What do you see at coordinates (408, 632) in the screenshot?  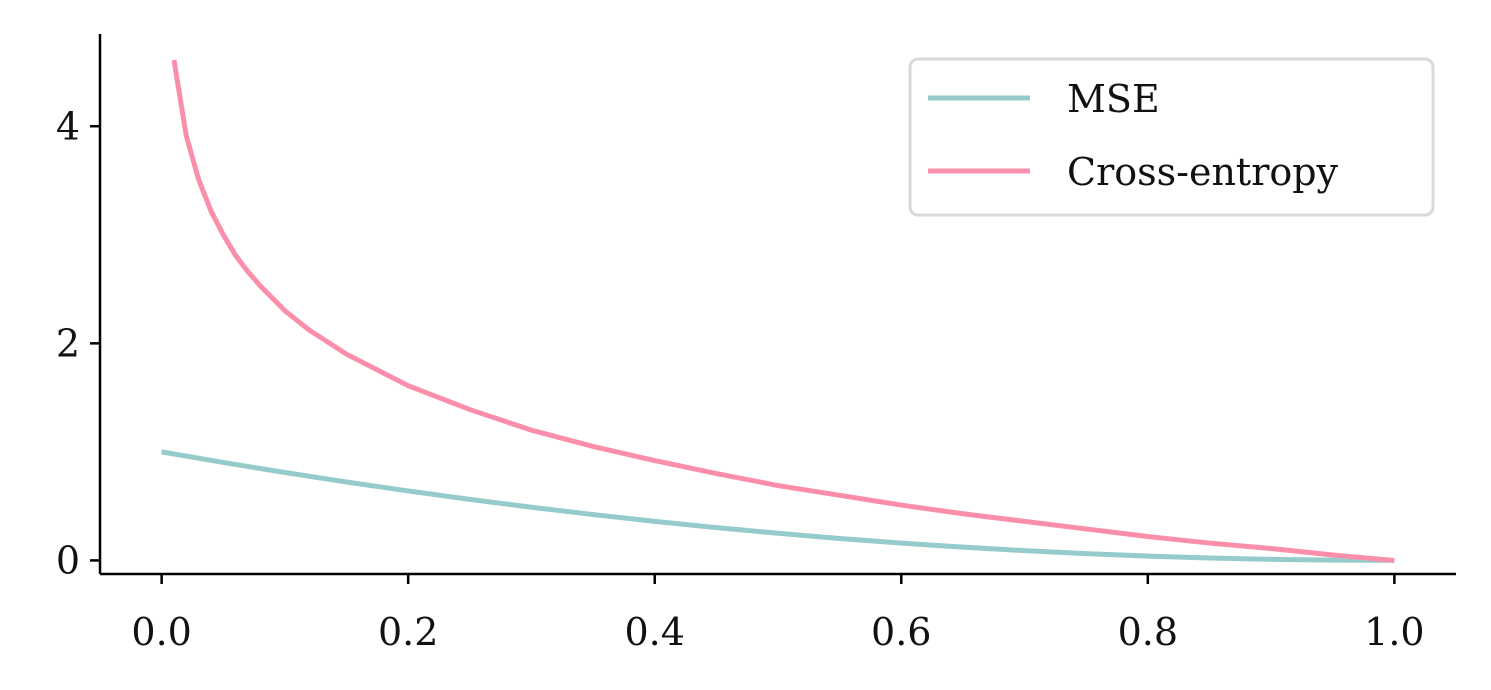 I see `x-tick-label: 0.2` at bounding box center [408, 632].